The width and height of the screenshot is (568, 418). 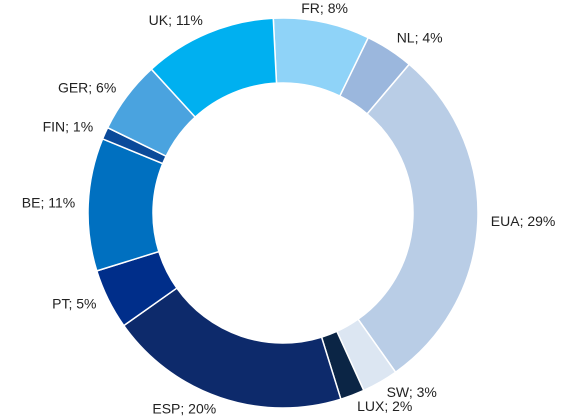 What do you see at coordinates (74, 304) in the screenshot?
I see `data-label: PT; 5%` at bounding box center [74, 304].